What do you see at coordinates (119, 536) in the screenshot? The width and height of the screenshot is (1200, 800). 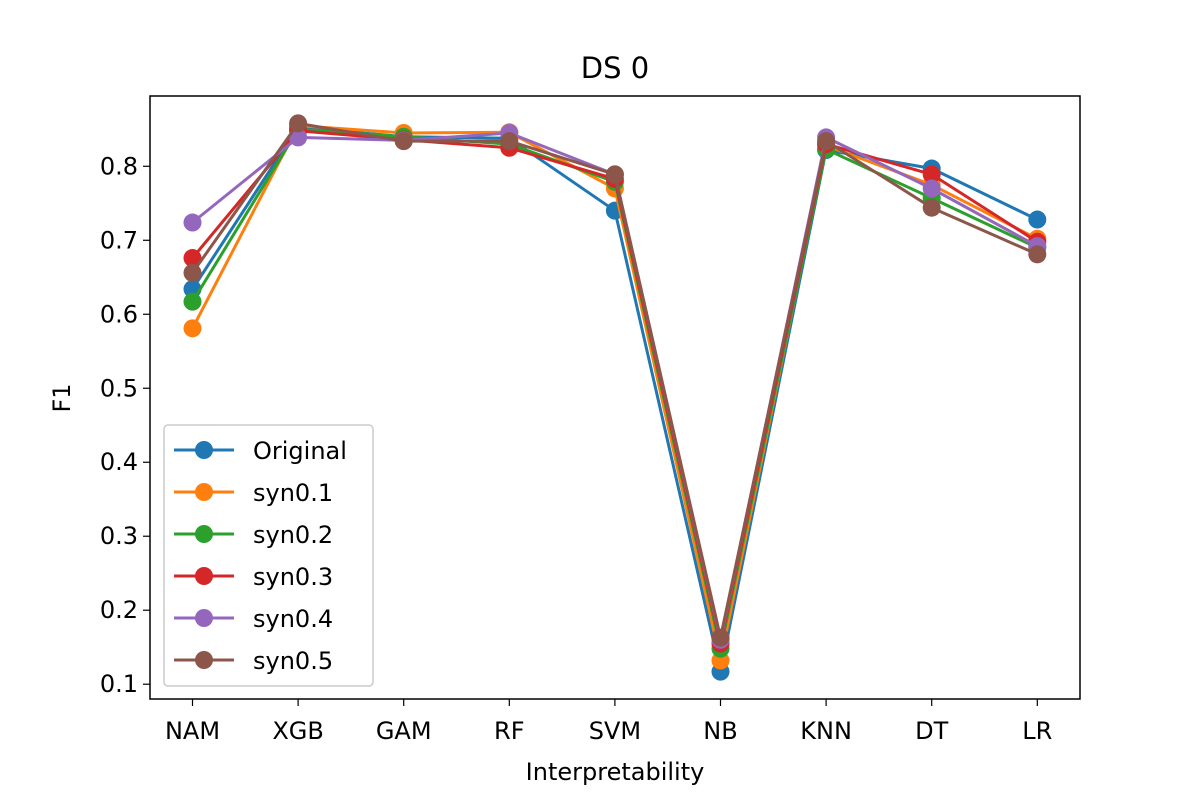 I see `y-tick-label: 0.3` at bounding box center [119, 536].